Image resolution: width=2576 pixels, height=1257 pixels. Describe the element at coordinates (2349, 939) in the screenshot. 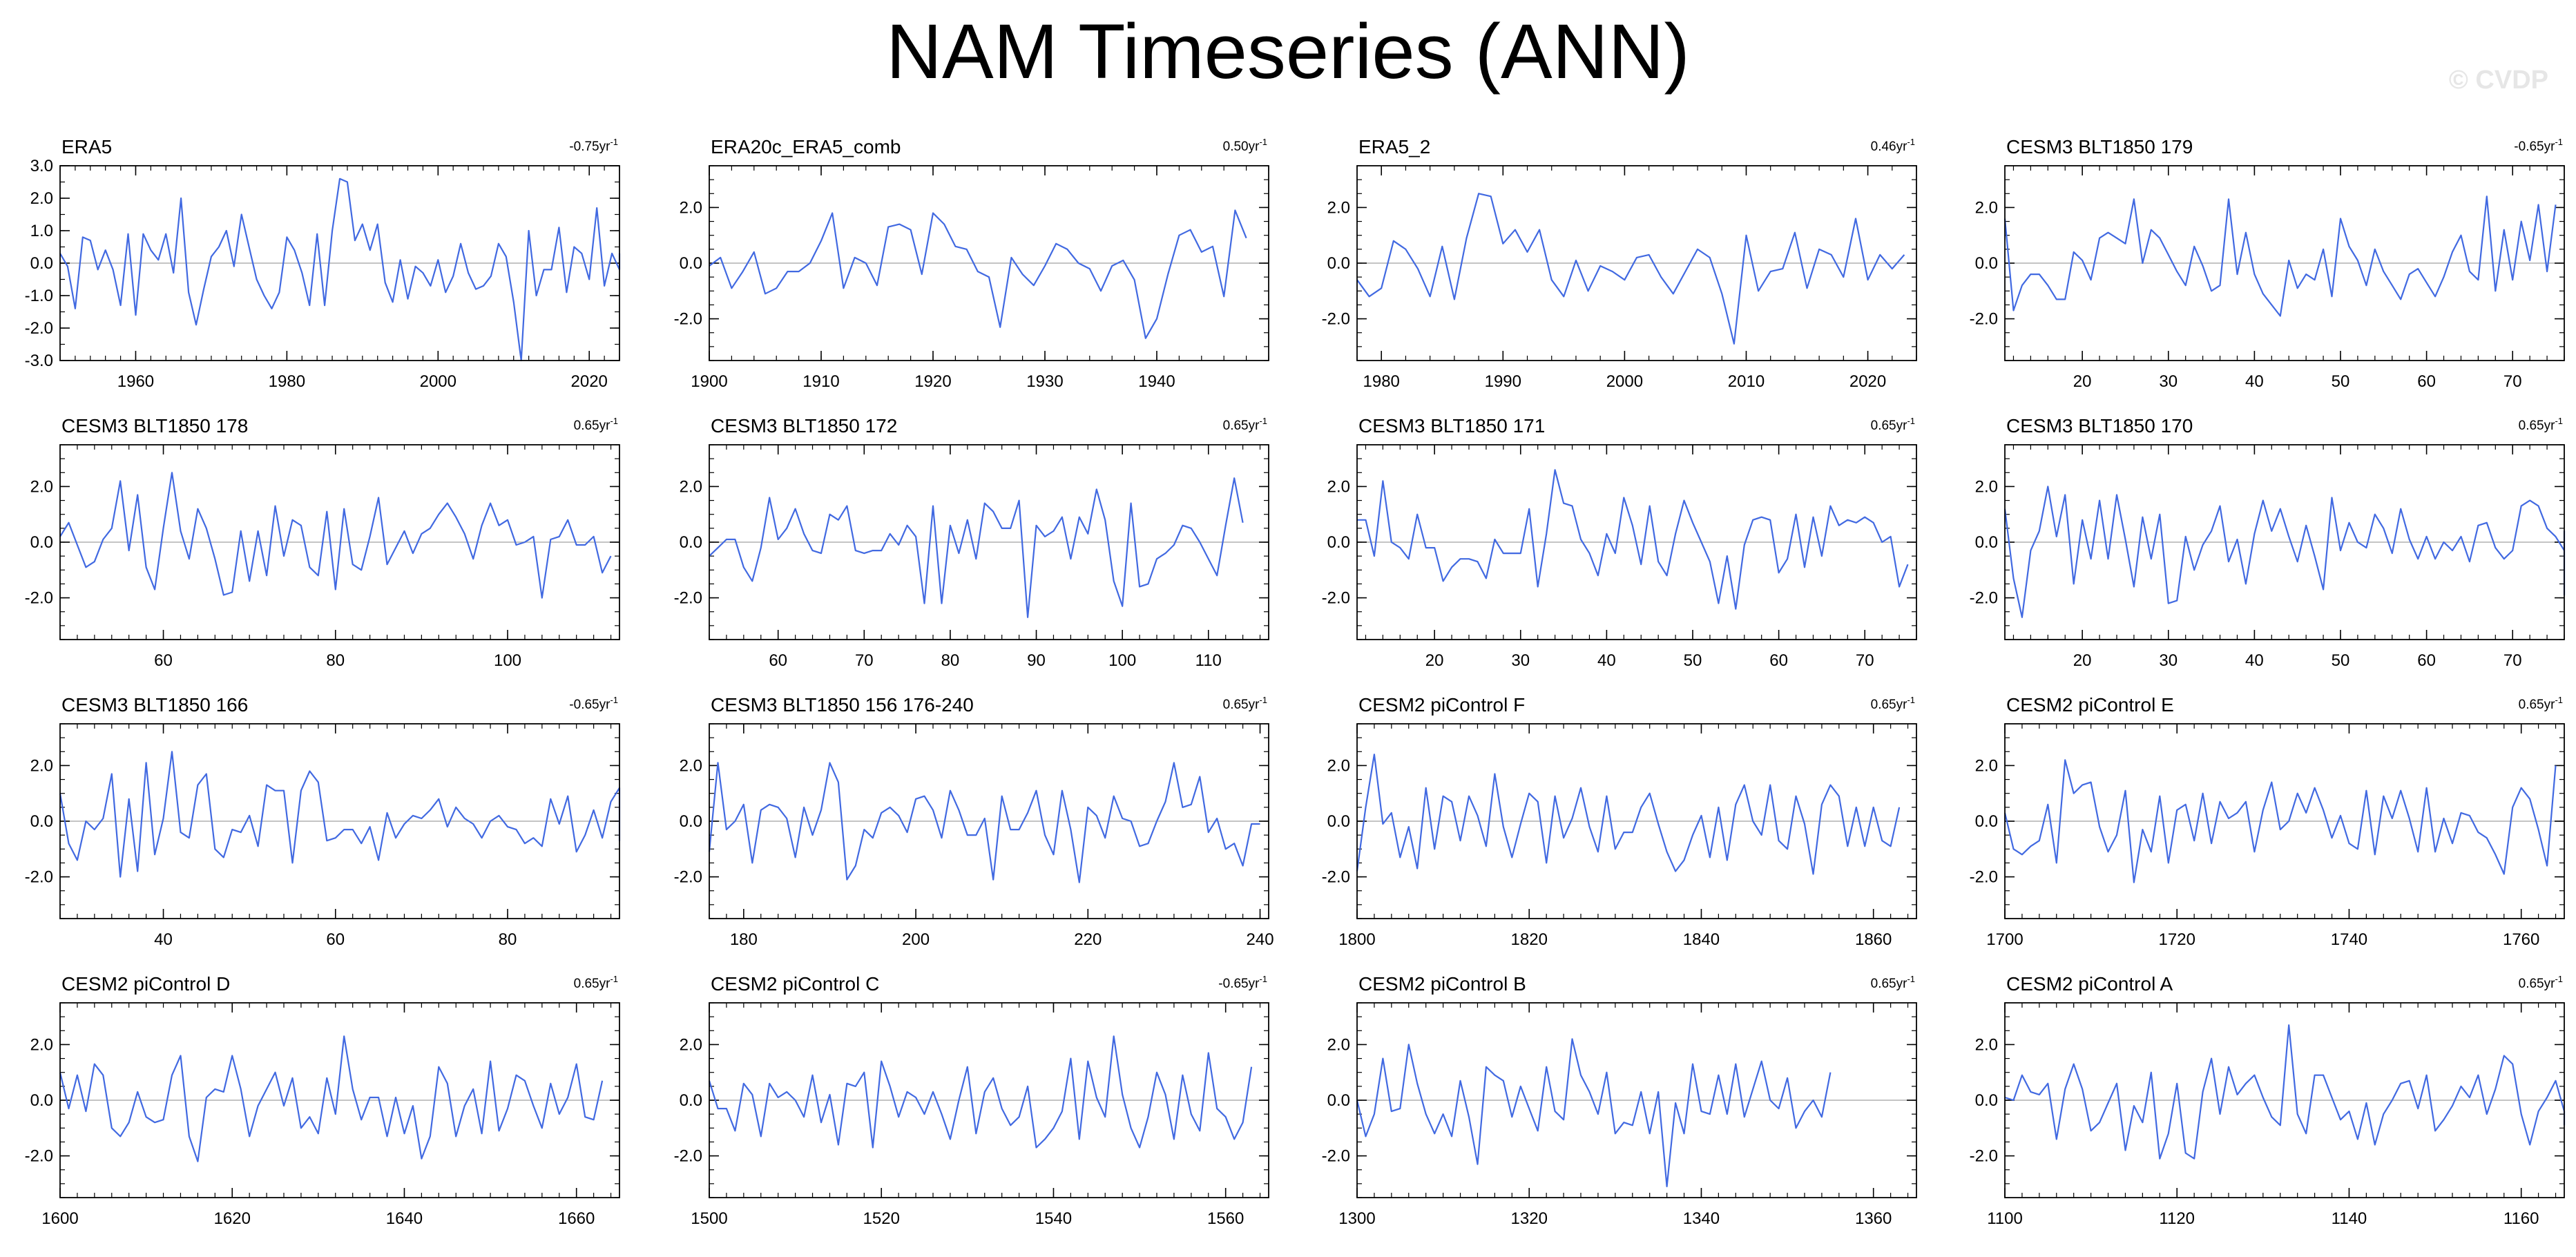

I see `x-tick-label: 1740` at that location.